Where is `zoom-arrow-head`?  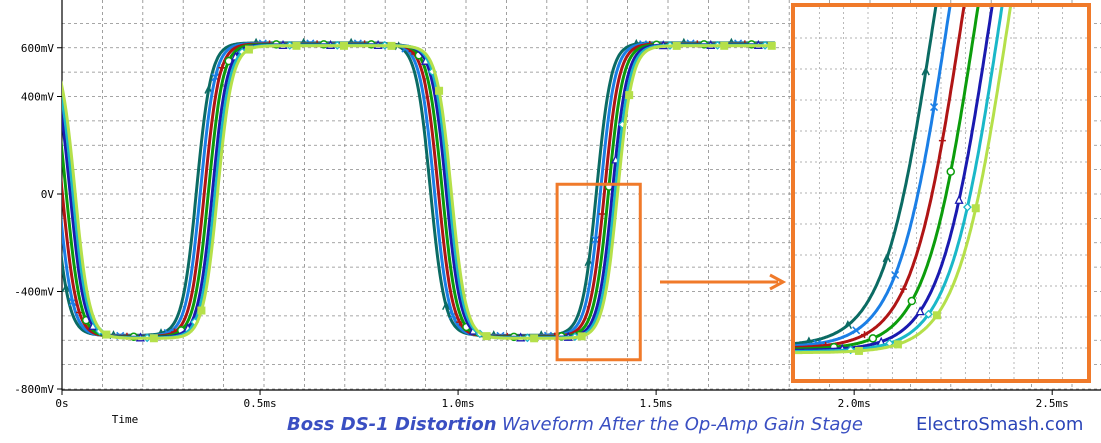
zoom-arrow-head is located at coordinates (778, 282).